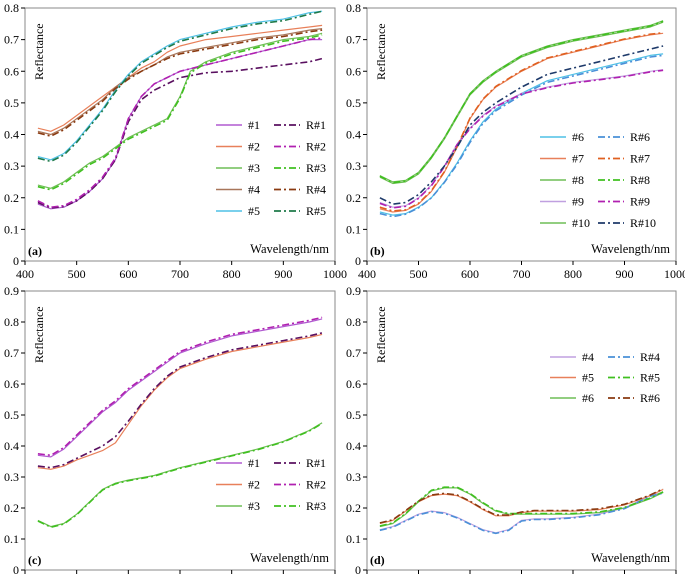  I want to click on panel-label: (b), so click(377, 251).